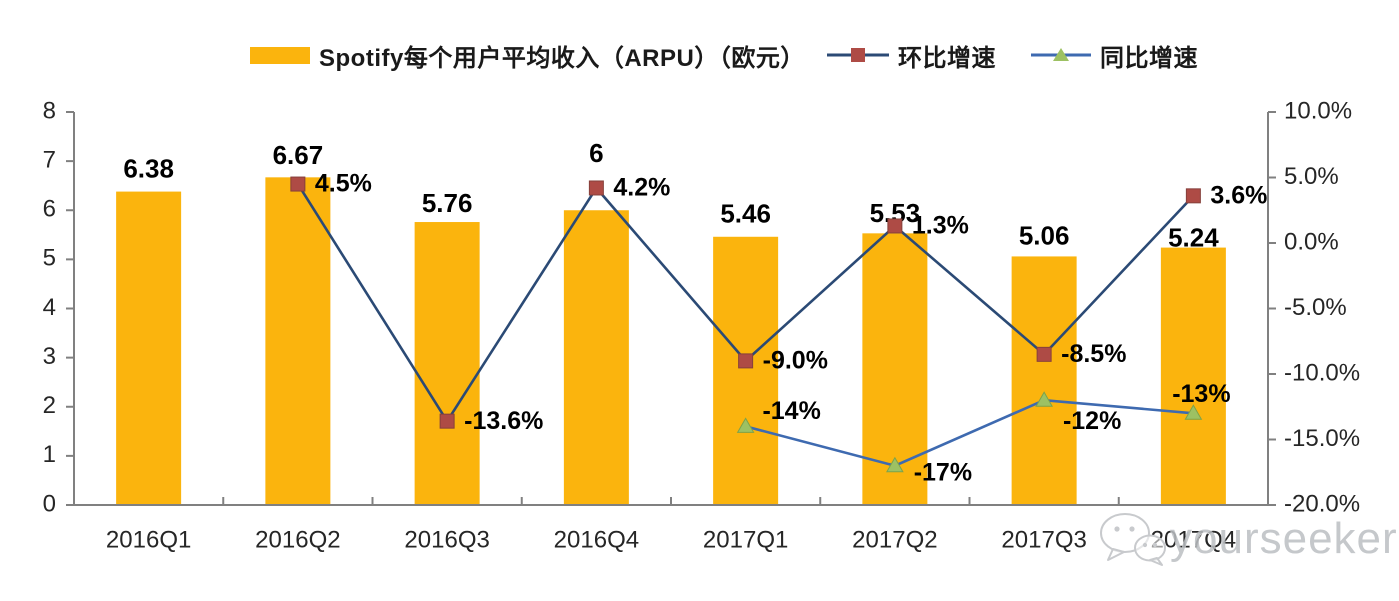 Image resolution: width=1399 pixels, height=601 pixels. Describe the element at coordinates (280, 55) in the screenshot. I see `bar-series-swatch-icon` at that location.